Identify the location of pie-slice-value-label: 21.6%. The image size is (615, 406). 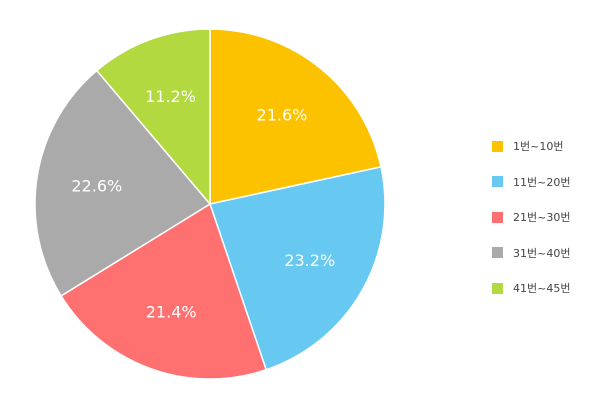
(282, 114).